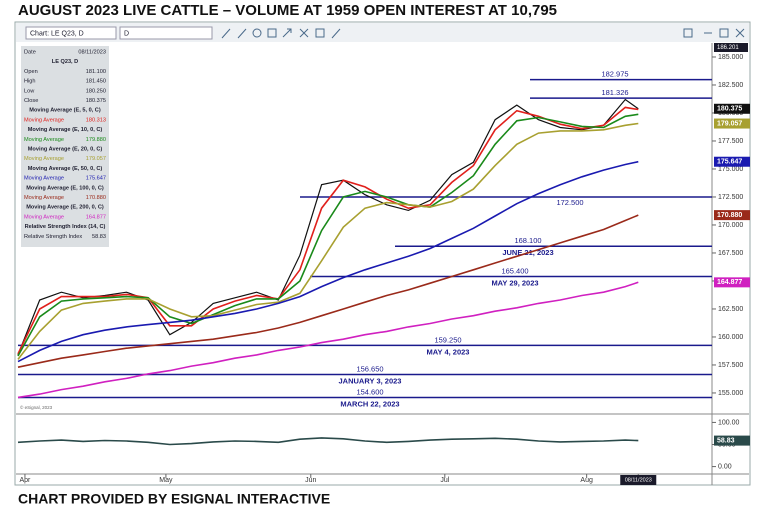 The height and width of the screenshot is (526, 768). What do you see at coordinates (614, 92) in the screenshot?
I see `level-label: 181.326` at bounding box center [614, 92].